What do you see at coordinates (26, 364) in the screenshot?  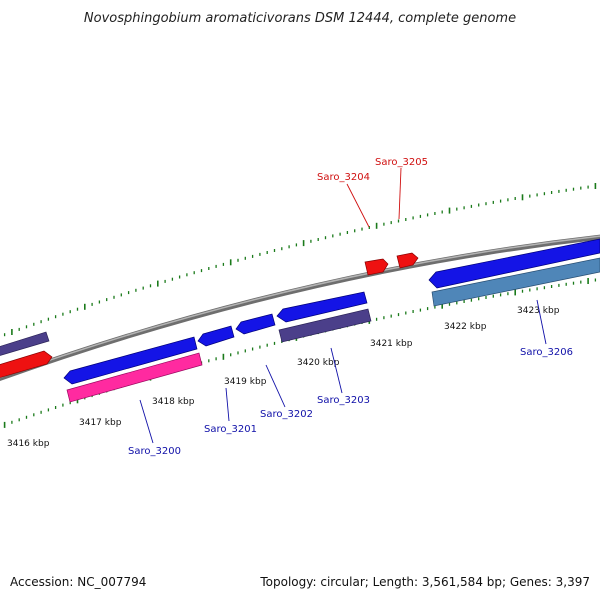 I see `gene-offscreen-left-red` at bounding box center [26, 364].